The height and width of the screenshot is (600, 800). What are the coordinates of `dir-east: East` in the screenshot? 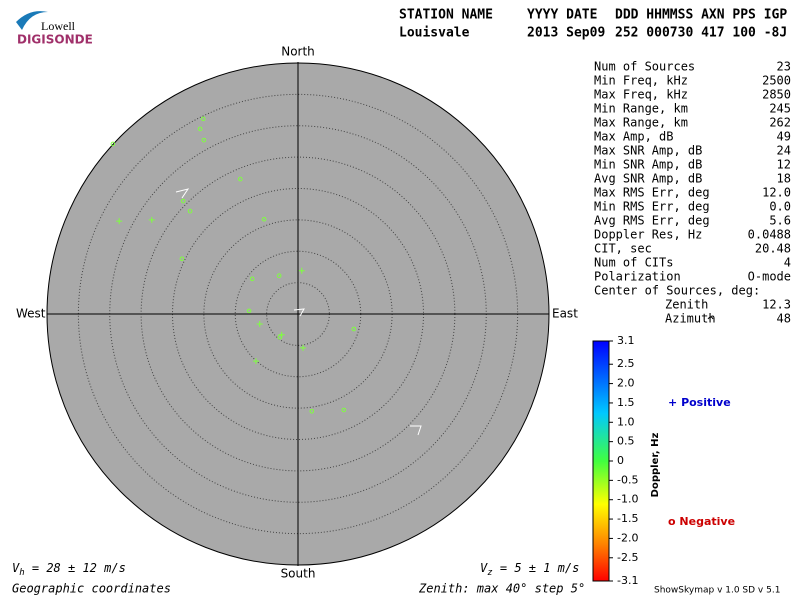 It's located at (565, 314).